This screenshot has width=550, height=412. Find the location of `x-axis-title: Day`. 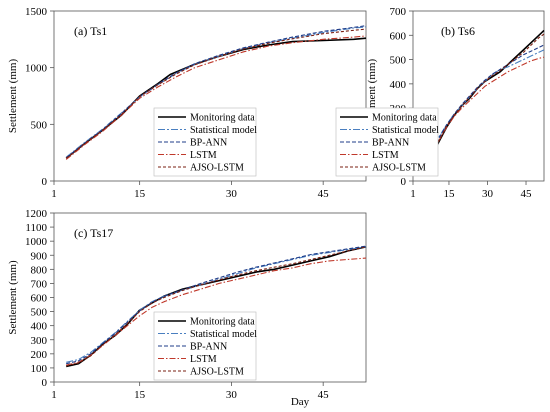

x-axis-title: Day is located at coordinates (300, 402).